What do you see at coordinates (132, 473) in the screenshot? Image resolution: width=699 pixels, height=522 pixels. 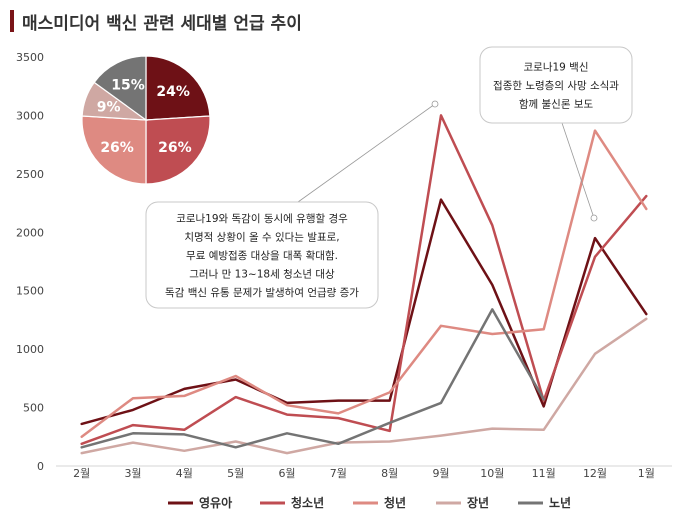 I see `x-tick-label: 3월` at bounding box center [132, 473].